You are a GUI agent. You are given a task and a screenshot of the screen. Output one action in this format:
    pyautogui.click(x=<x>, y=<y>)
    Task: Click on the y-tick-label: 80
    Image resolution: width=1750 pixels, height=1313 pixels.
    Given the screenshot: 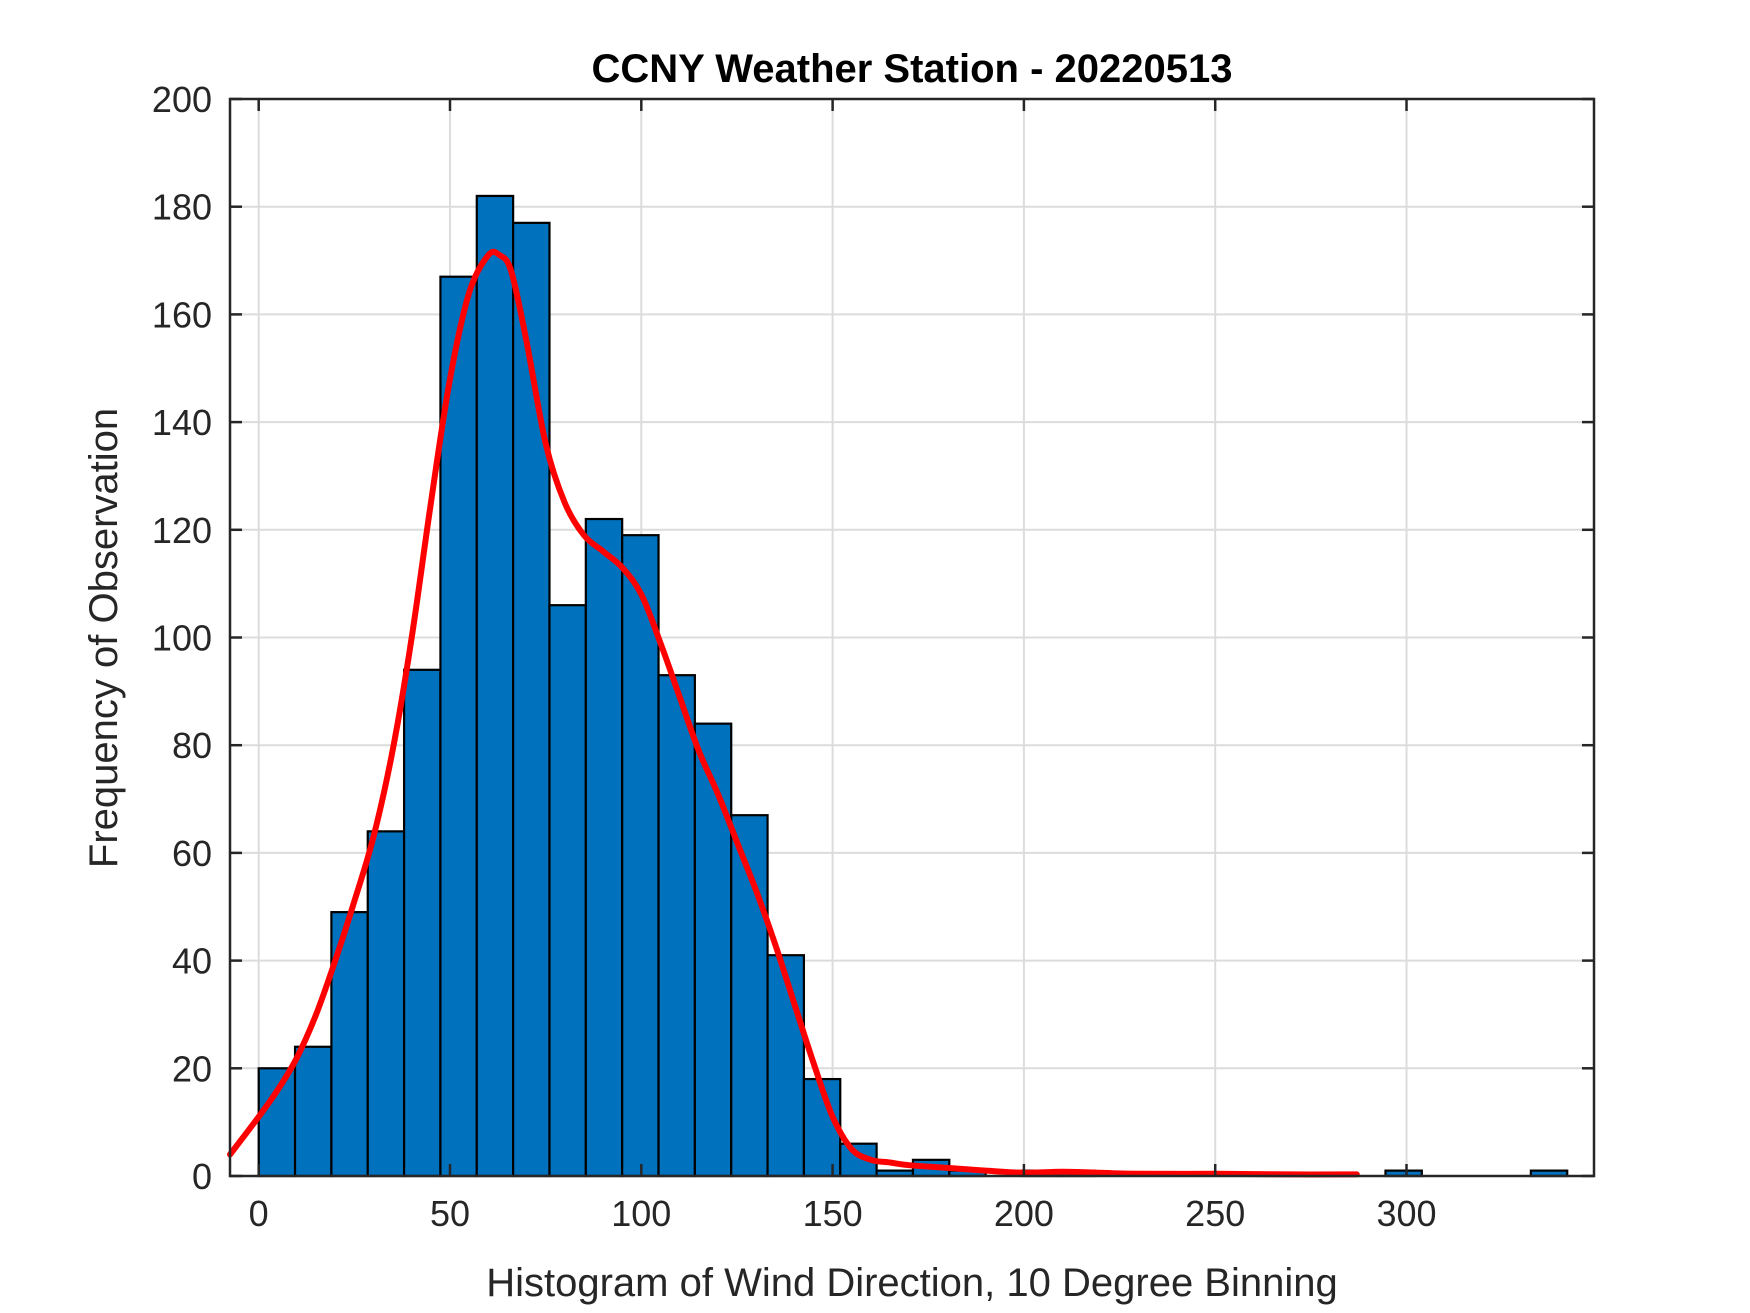 What is the action you would take?
    pyautogui.click(x=192, y=745)
    